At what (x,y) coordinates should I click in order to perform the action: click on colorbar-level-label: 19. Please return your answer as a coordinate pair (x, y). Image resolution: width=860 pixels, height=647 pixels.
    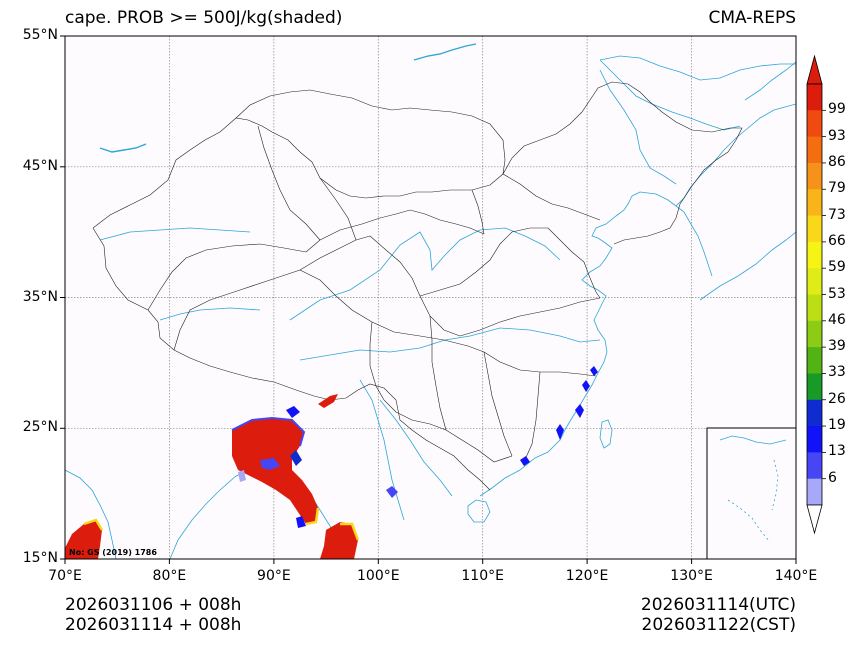
    Looking at the image, I should click on (837, 425).